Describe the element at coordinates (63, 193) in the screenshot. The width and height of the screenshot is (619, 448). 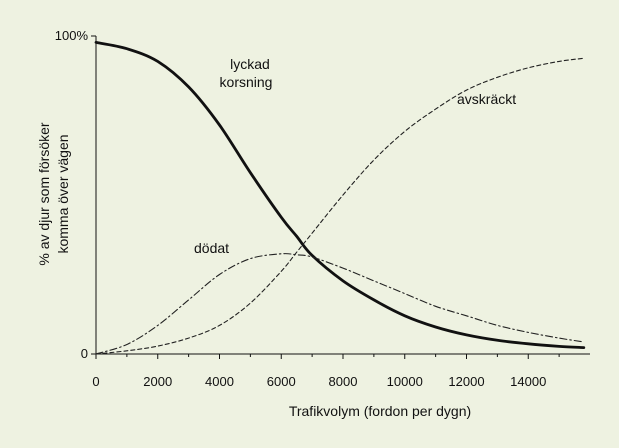
I see `y-axis-title-line-2: komma över vägen` at that location.